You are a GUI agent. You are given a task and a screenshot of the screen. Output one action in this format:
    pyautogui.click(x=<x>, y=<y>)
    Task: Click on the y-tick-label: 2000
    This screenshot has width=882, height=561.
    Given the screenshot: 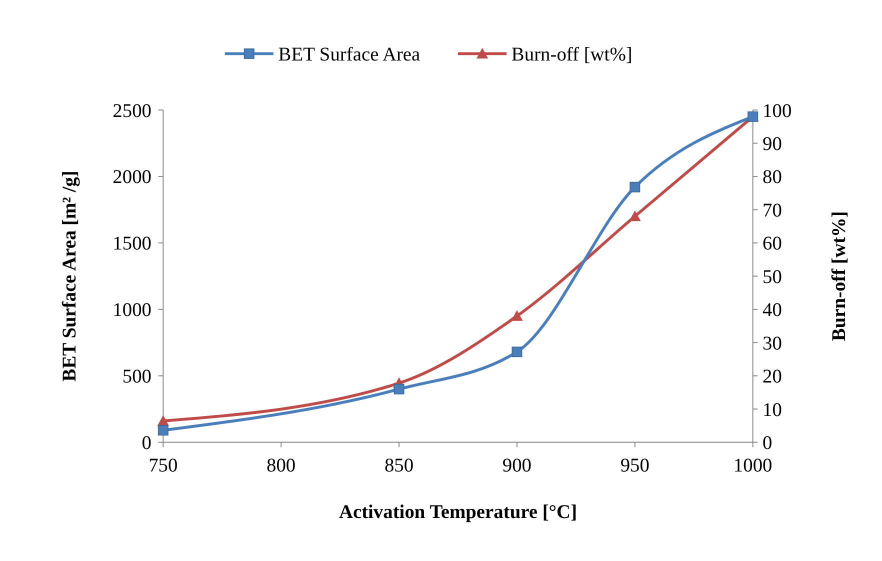 What is the action you would take?
    pyautogui.click(x=132, y=177)
    